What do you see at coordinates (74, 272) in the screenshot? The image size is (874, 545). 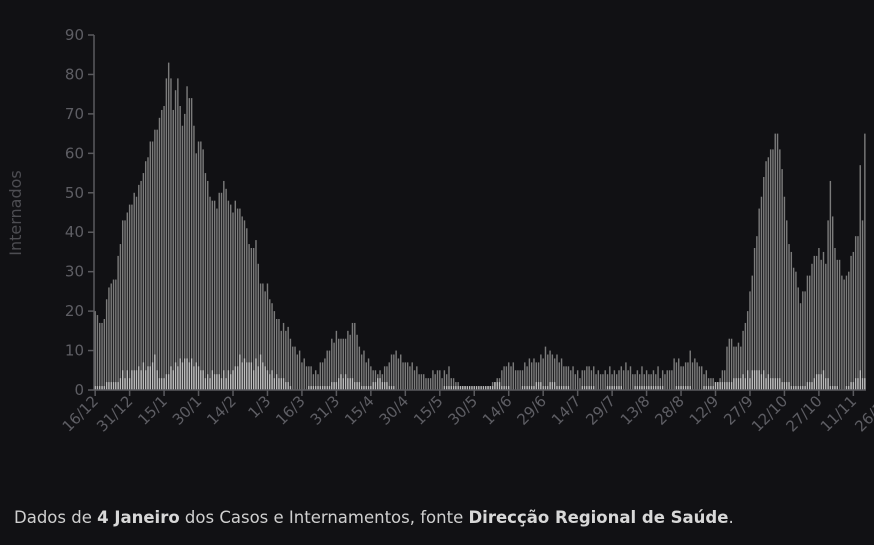 I see `y-tick-label: 30` at bounding box center [74, 272].